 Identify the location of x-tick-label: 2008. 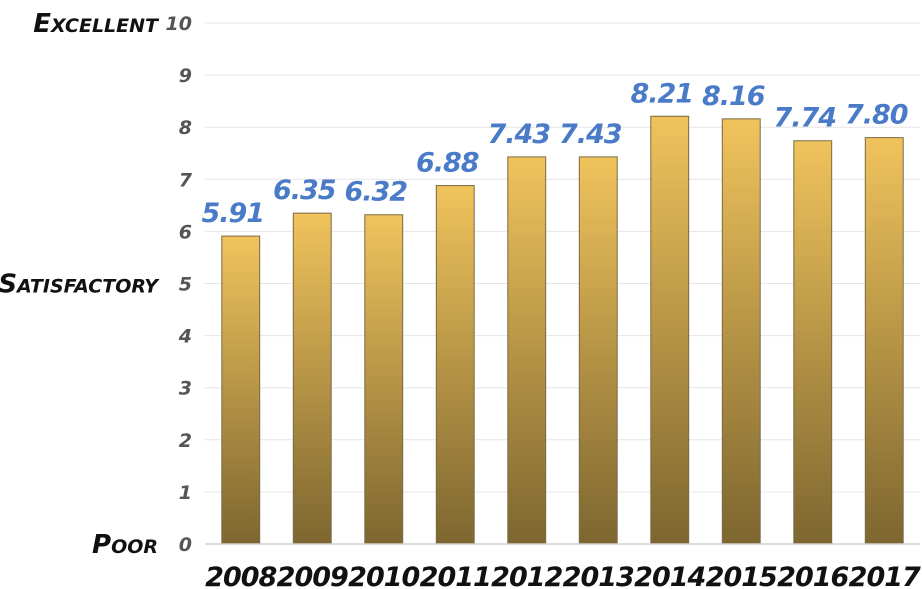
(240, 575).